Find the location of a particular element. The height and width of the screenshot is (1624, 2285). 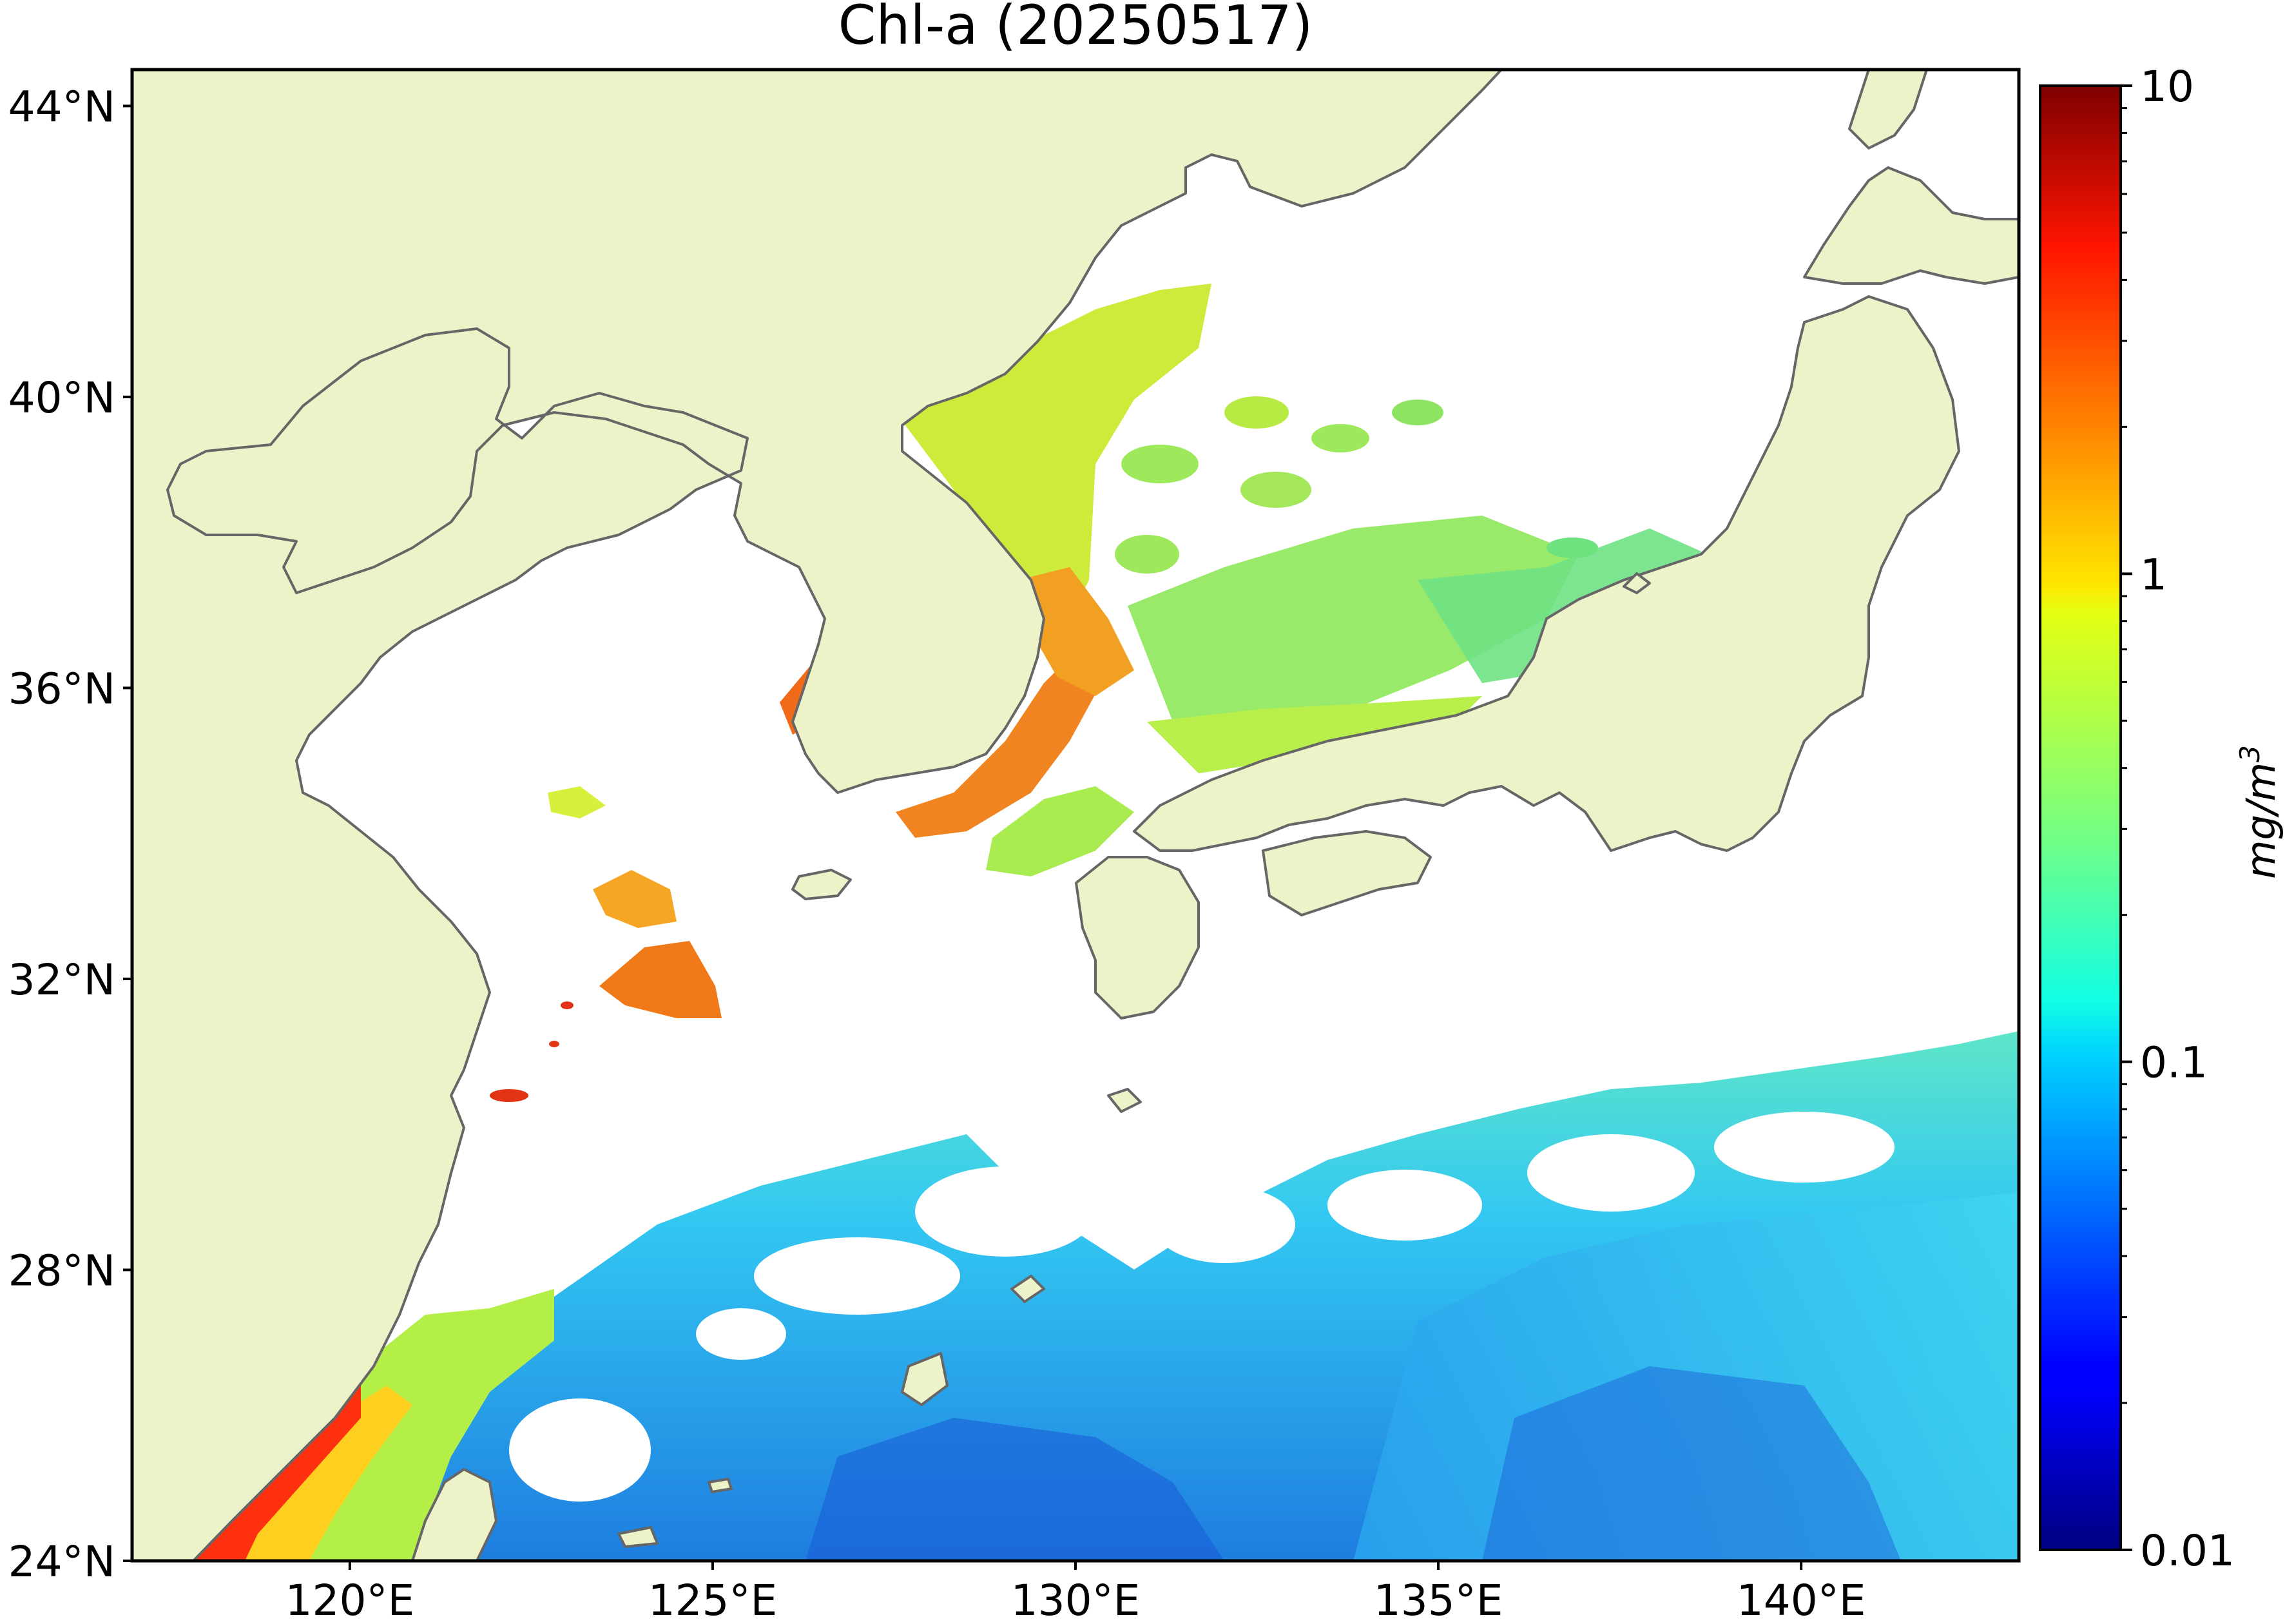

land-kyushu is located at coordinates (1137, 938).